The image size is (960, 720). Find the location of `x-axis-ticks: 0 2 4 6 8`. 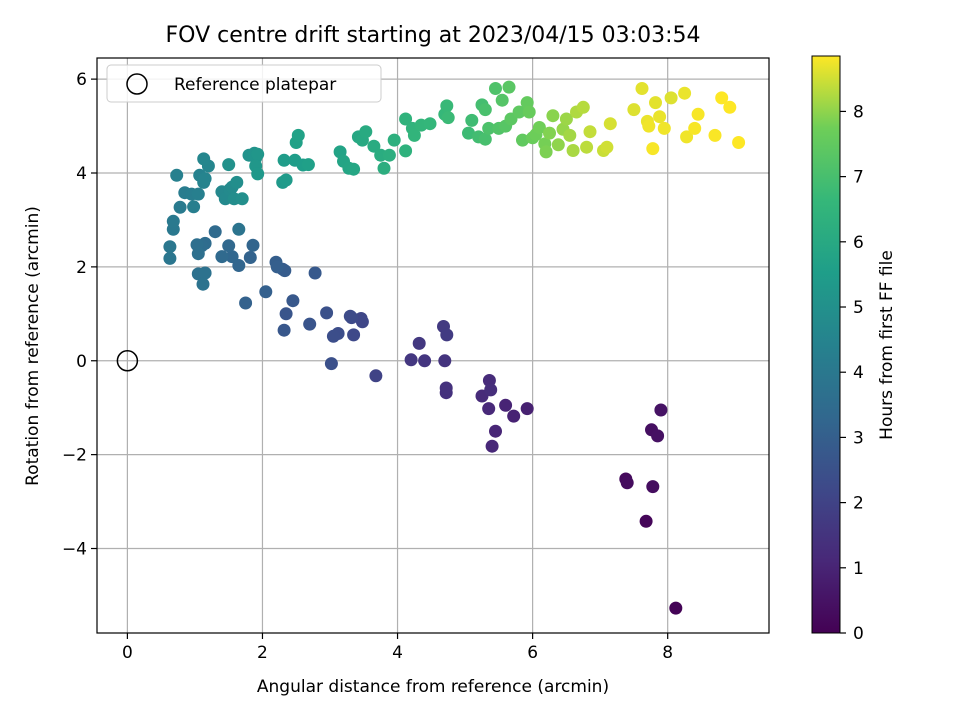

x-axis-ticks: 0 2 4 6 8 is located at coordinates (397, 648).